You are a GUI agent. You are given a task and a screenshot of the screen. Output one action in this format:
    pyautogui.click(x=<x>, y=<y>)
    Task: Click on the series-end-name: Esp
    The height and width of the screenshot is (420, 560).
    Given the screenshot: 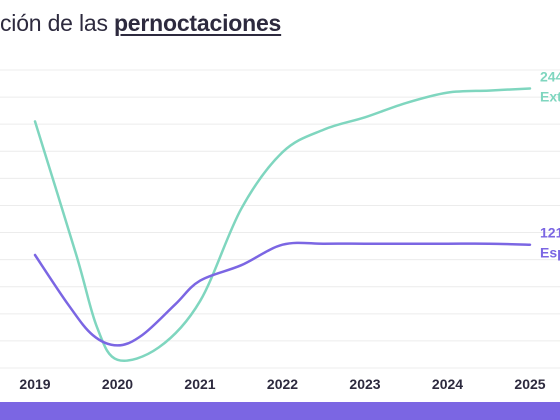 What is the action you would take?
    pyautogui.click(x=550, y=253)
    